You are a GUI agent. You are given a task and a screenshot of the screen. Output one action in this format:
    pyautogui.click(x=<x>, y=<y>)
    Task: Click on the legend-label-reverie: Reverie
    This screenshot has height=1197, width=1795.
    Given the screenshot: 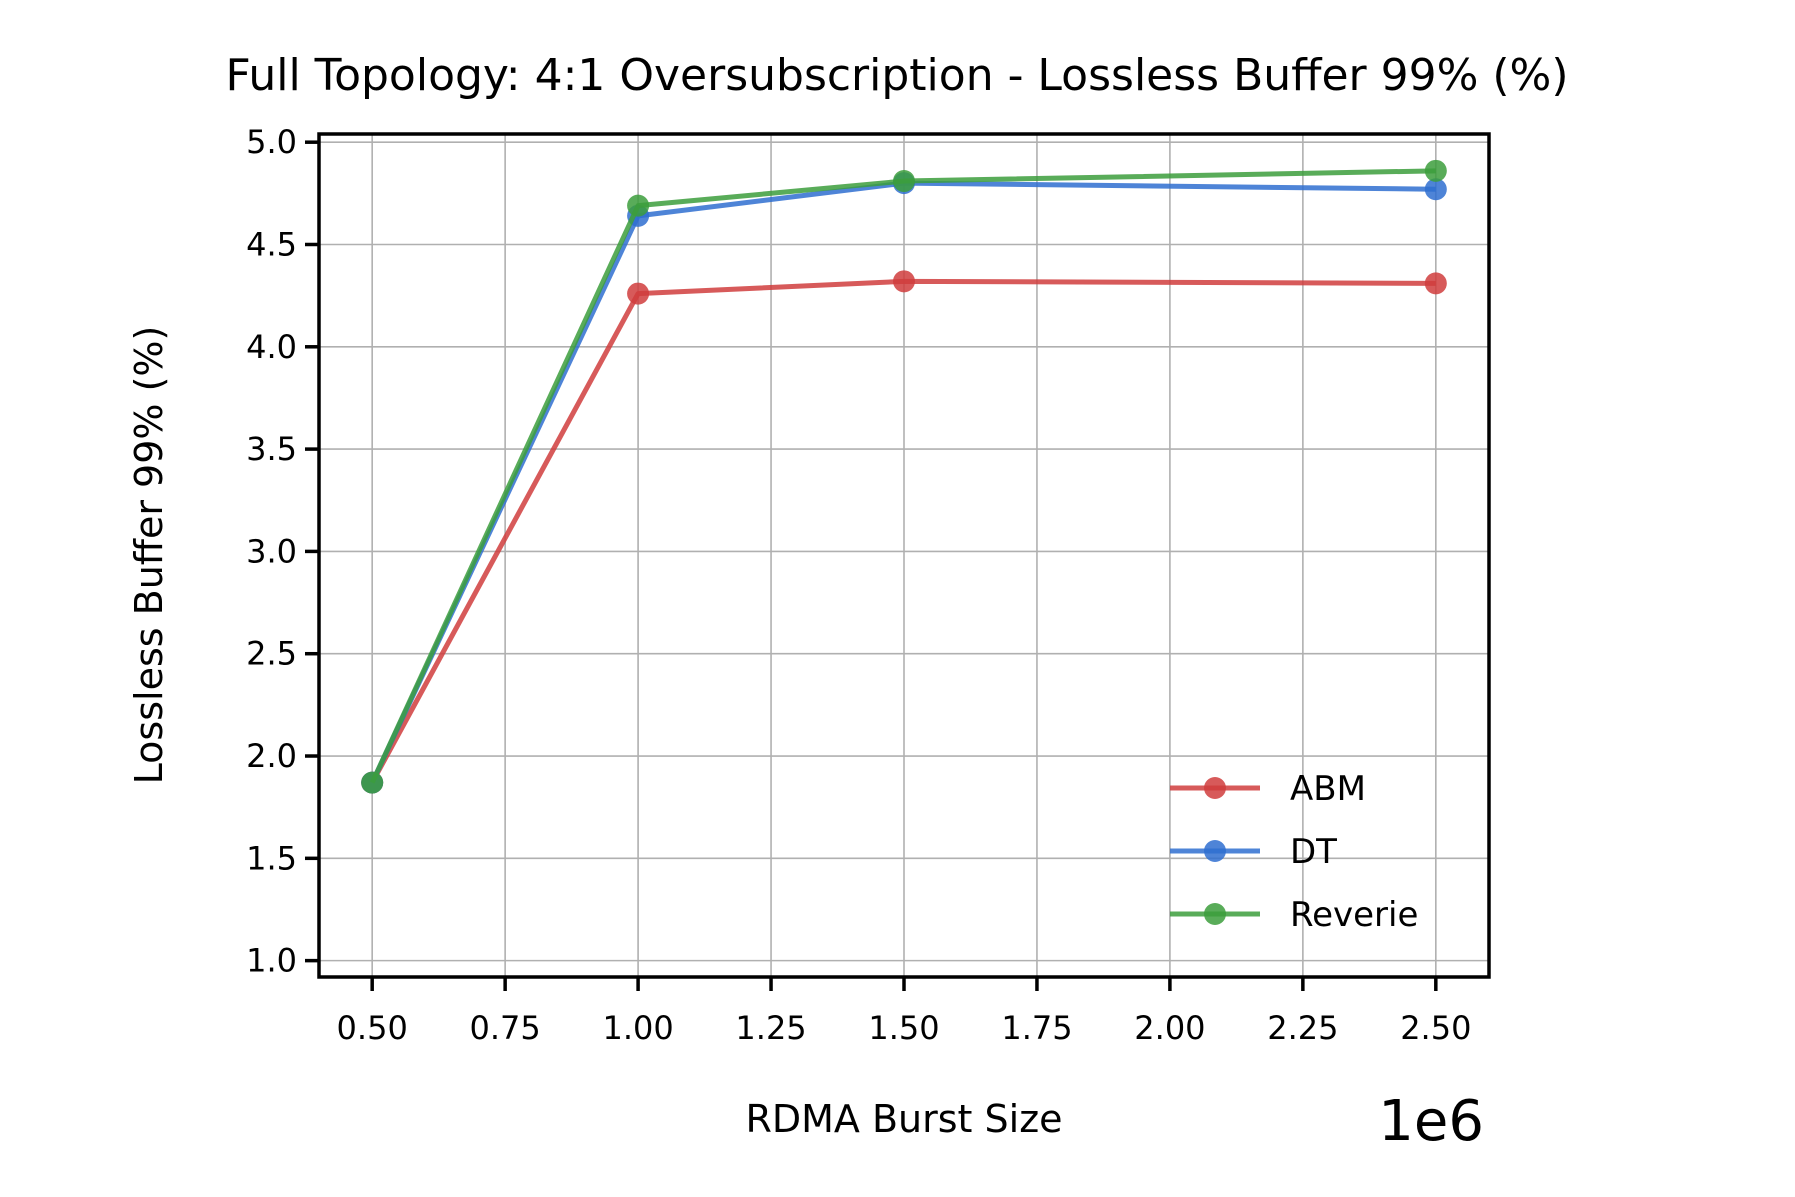 What is the action you would take?
    pyautogui.click(x=1354, y=915)
    